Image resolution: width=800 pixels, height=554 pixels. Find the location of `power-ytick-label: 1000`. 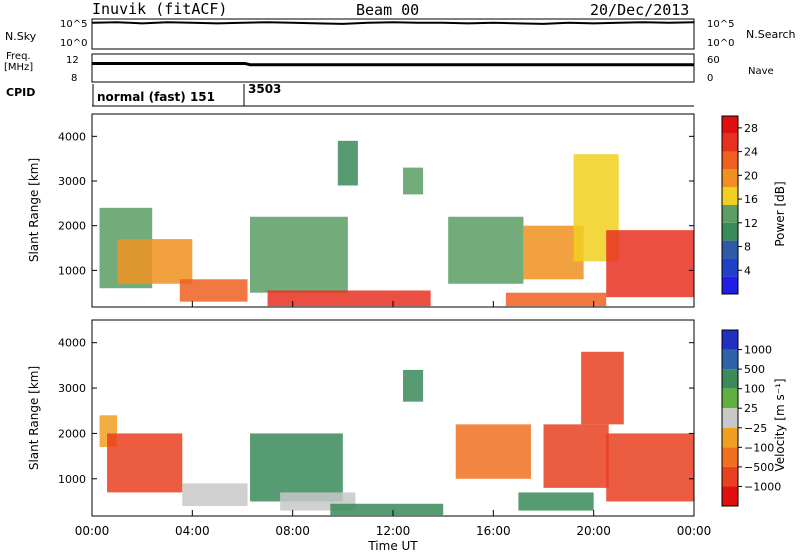

power-ytick-label: 1000 is located at coordinates (72, 270).